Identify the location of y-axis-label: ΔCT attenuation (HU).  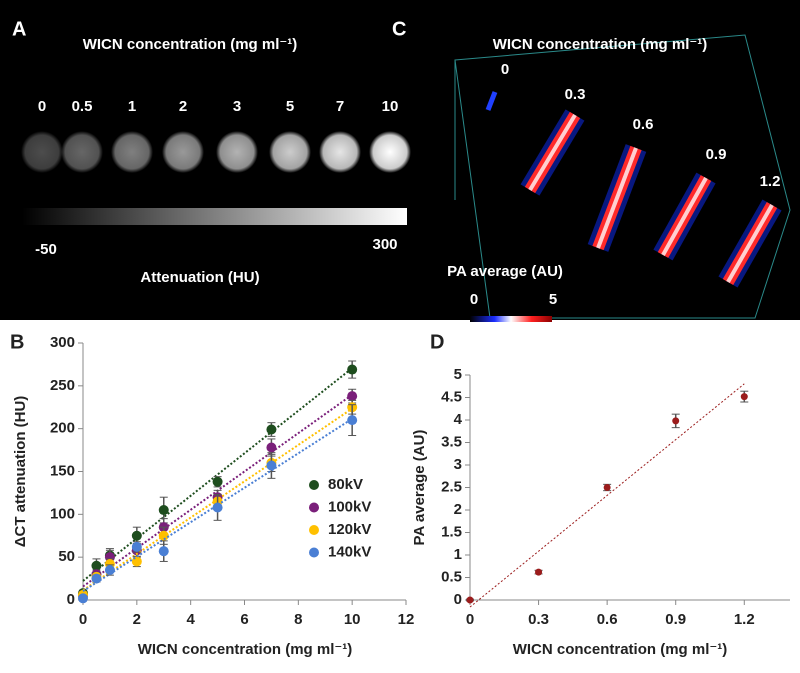
(20, 472).